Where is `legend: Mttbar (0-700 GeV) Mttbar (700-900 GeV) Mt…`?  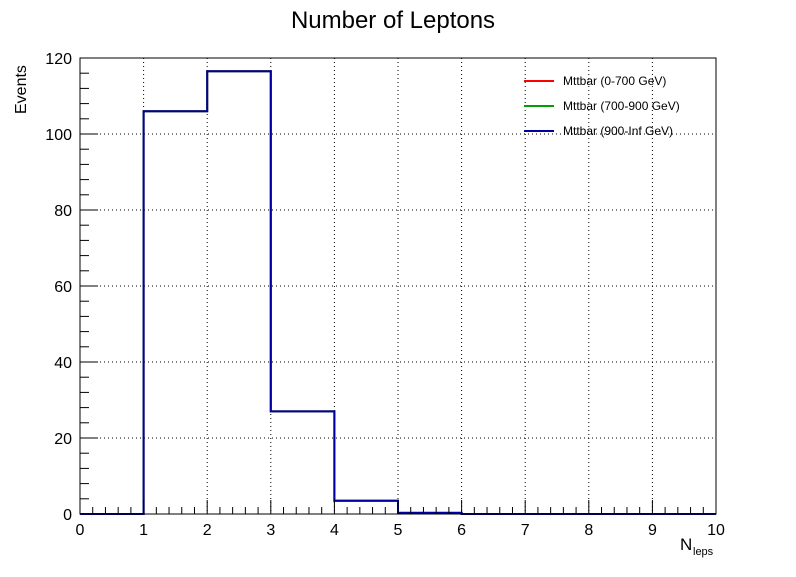 legend: Mttbar (0-700 GeV) Mttbar (700-900 GeV) Mt… is located at coordinates (602, 106).